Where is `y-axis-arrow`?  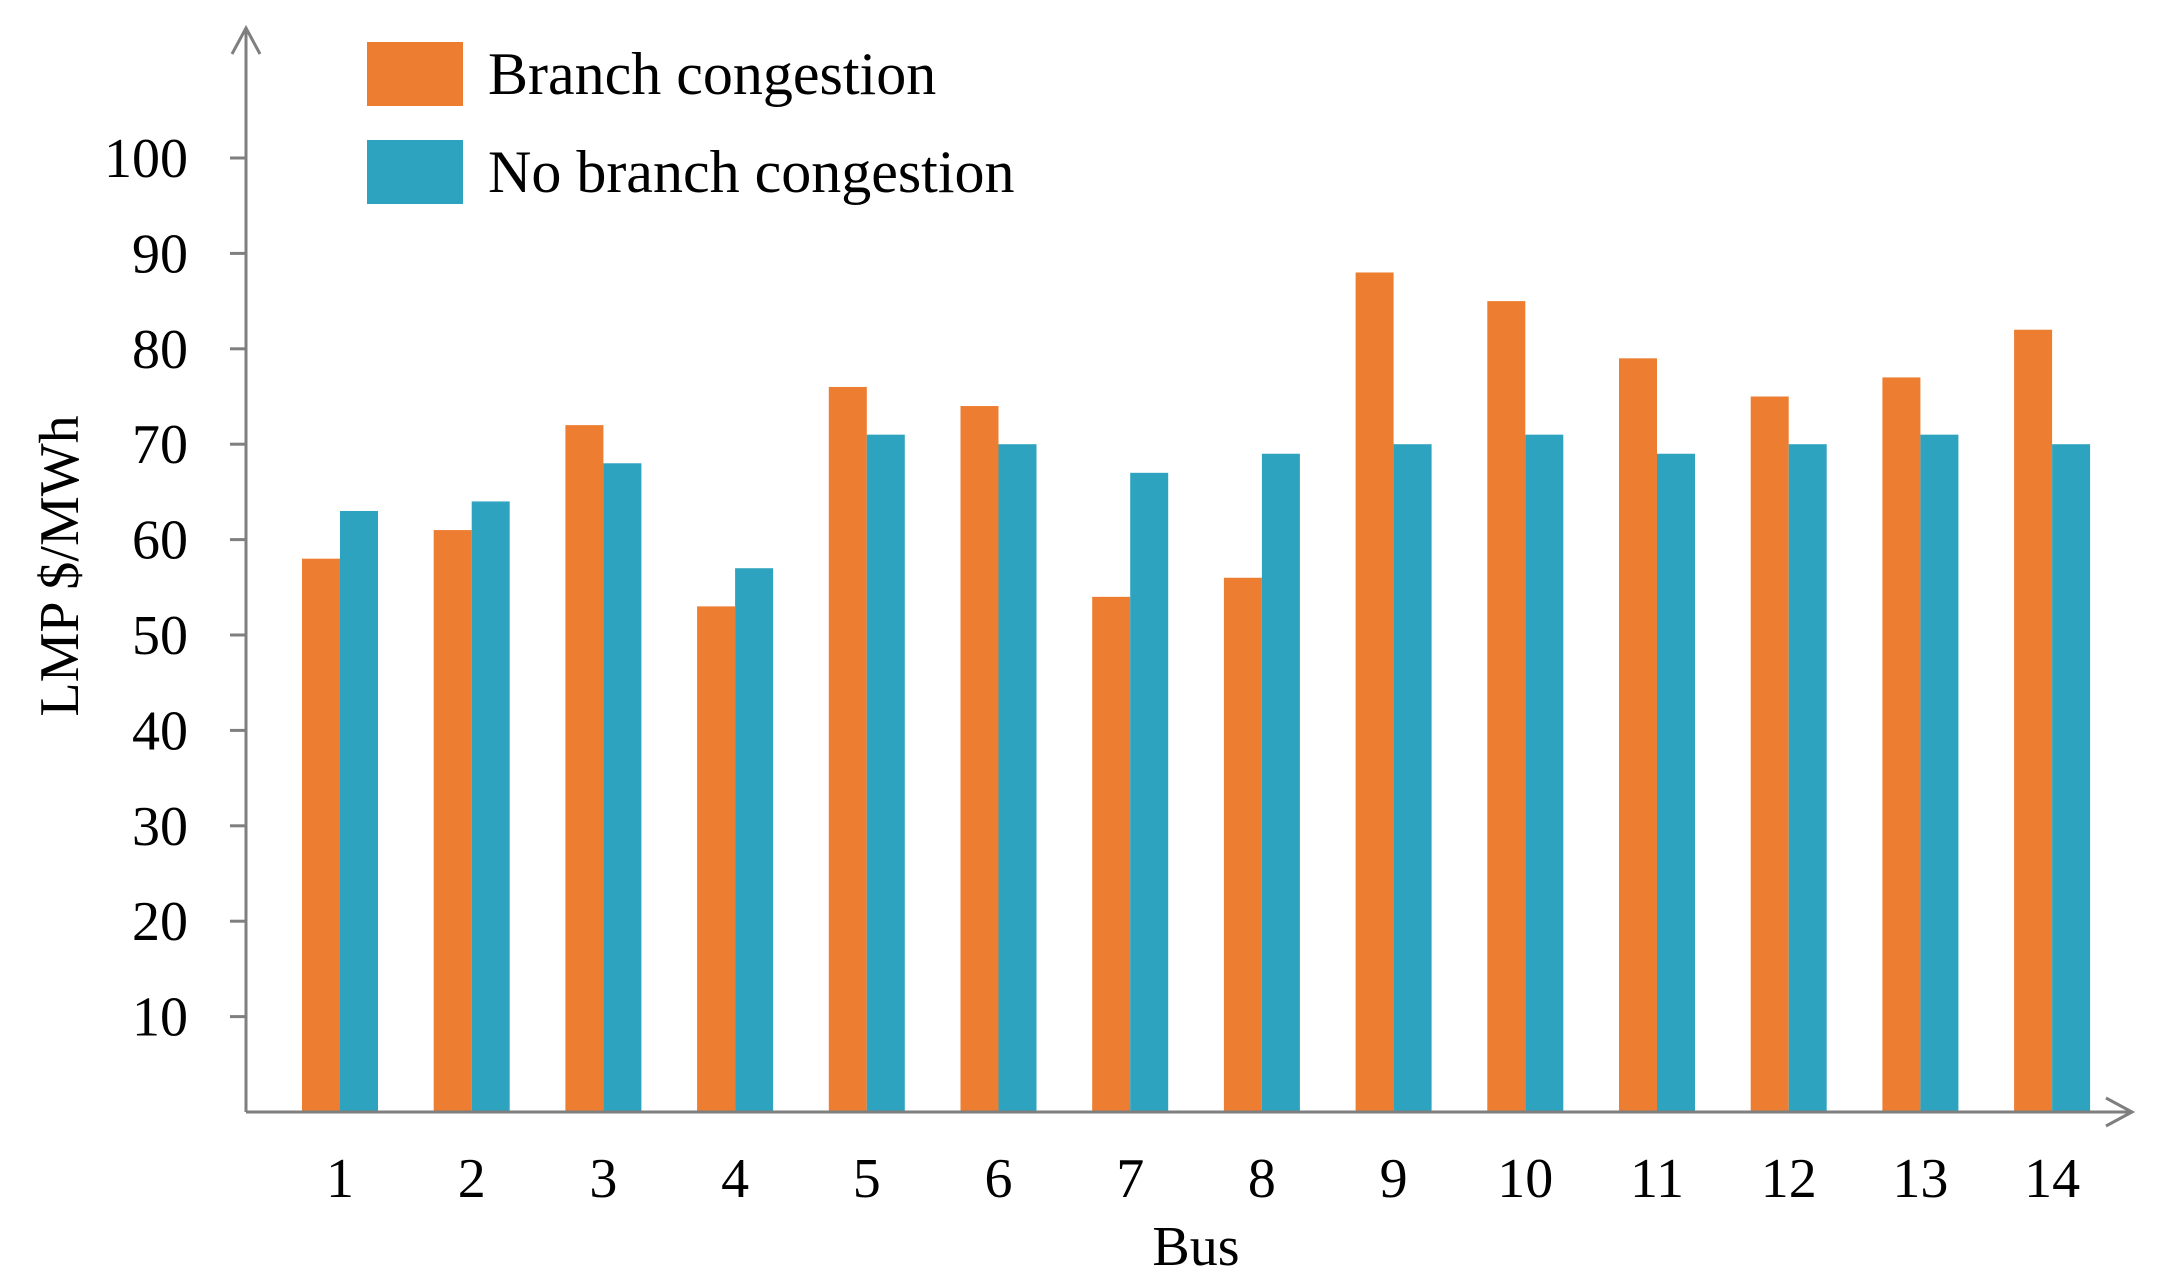
y-axis-arrow is located at coordinates (246, 39).